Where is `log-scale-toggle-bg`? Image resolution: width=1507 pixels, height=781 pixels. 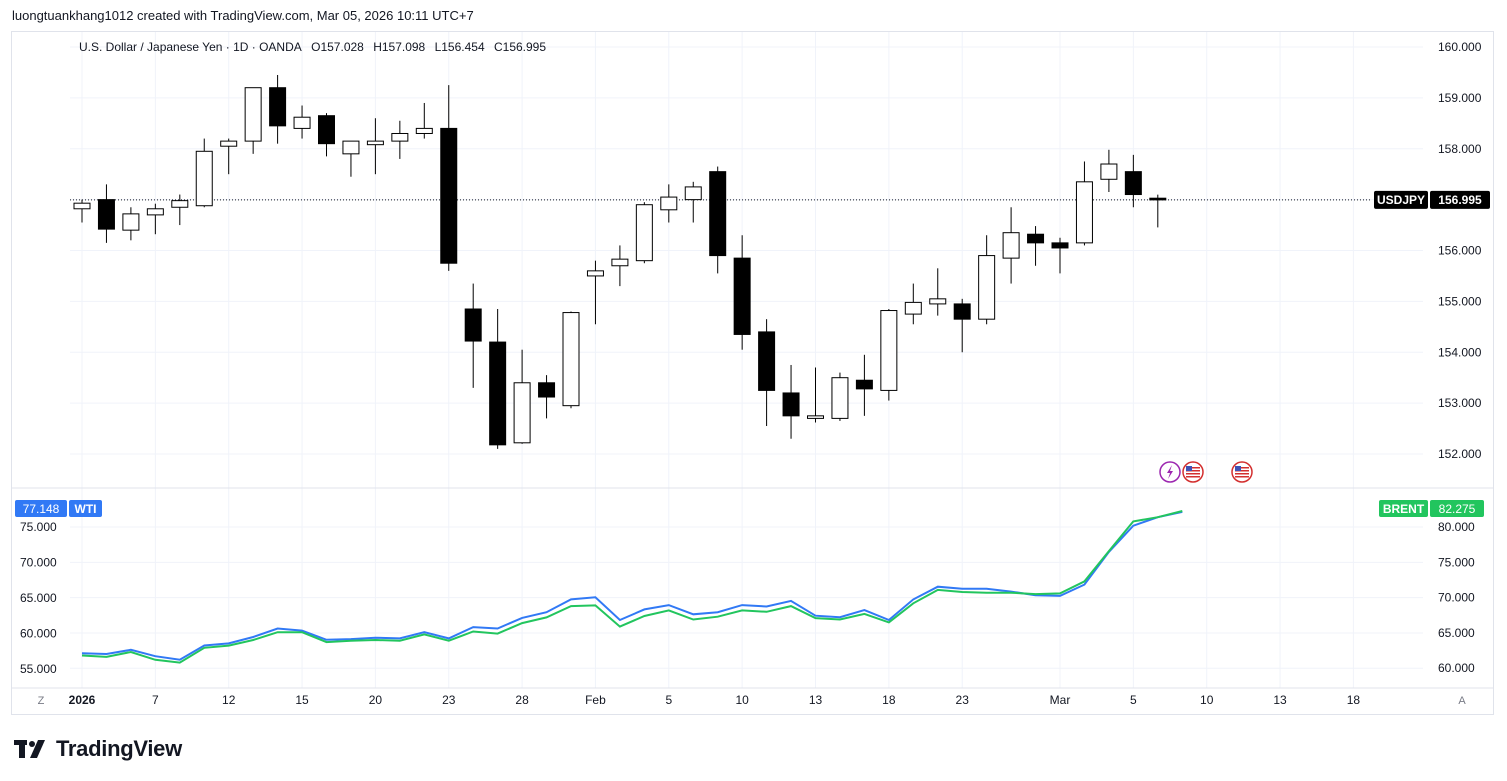 log-scale-toggle-bg is located at coordinates (41, 700).